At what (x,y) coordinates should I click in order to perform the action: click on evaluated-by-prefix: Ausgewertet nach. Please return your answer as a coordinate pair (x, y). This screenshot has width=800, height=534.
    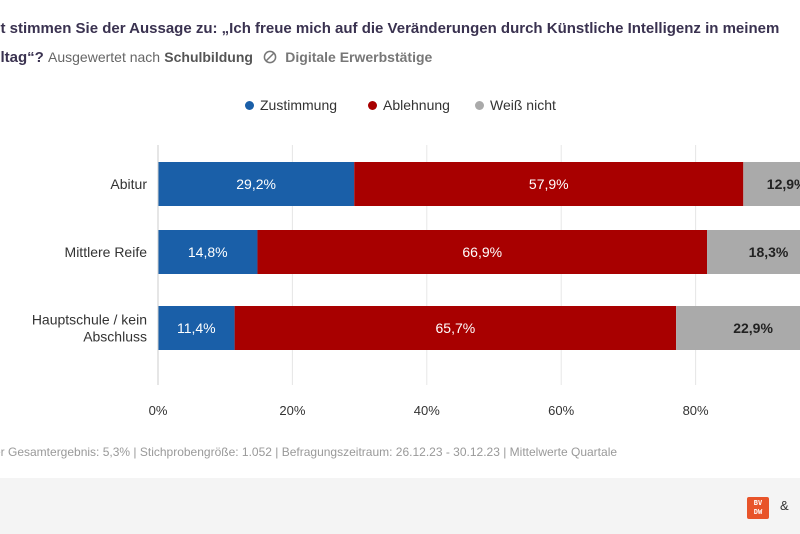
    Looking at the image, I should click on (104, 57).